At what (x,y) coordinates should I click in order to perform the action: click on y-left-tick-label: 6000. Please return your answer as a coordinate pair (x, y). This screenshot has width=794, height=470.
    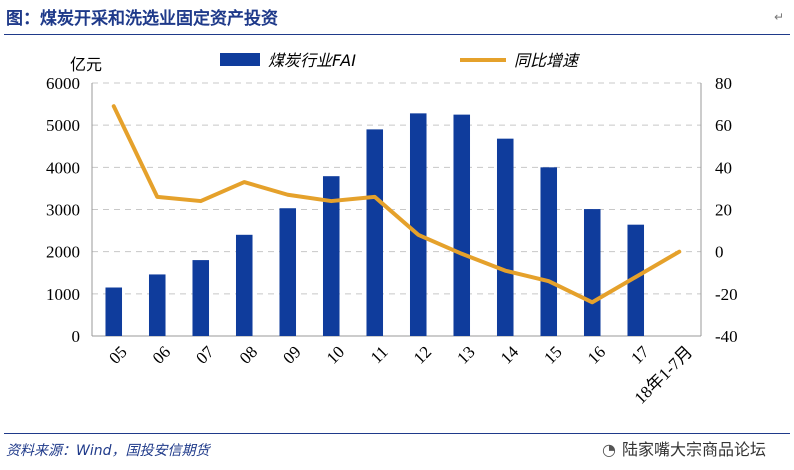
    Looking at the image, I should click on (63, 83).